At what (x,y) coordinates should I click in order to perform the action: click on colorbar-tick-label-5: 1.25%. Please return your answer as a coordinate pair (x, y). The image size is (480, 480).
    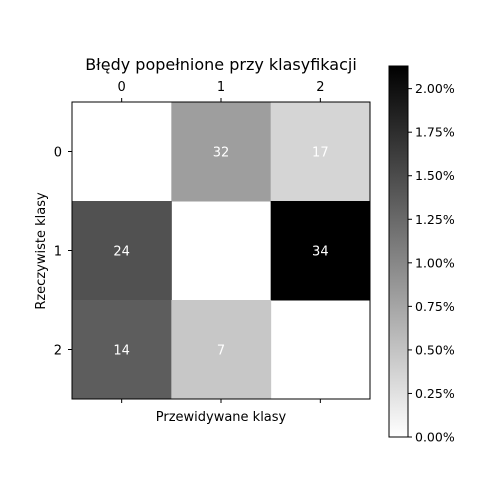
    Looking at the image, I should click on (435, 219).